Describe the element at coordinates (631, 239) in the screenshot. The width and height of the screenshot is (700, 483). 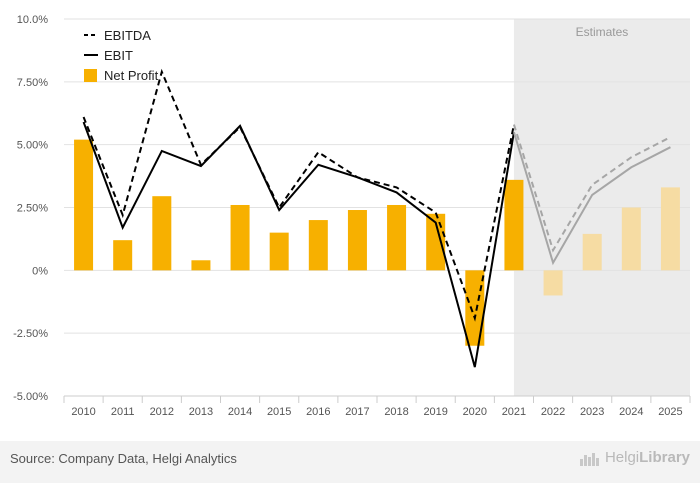
I see `net-profit-bar-2024` at that location.